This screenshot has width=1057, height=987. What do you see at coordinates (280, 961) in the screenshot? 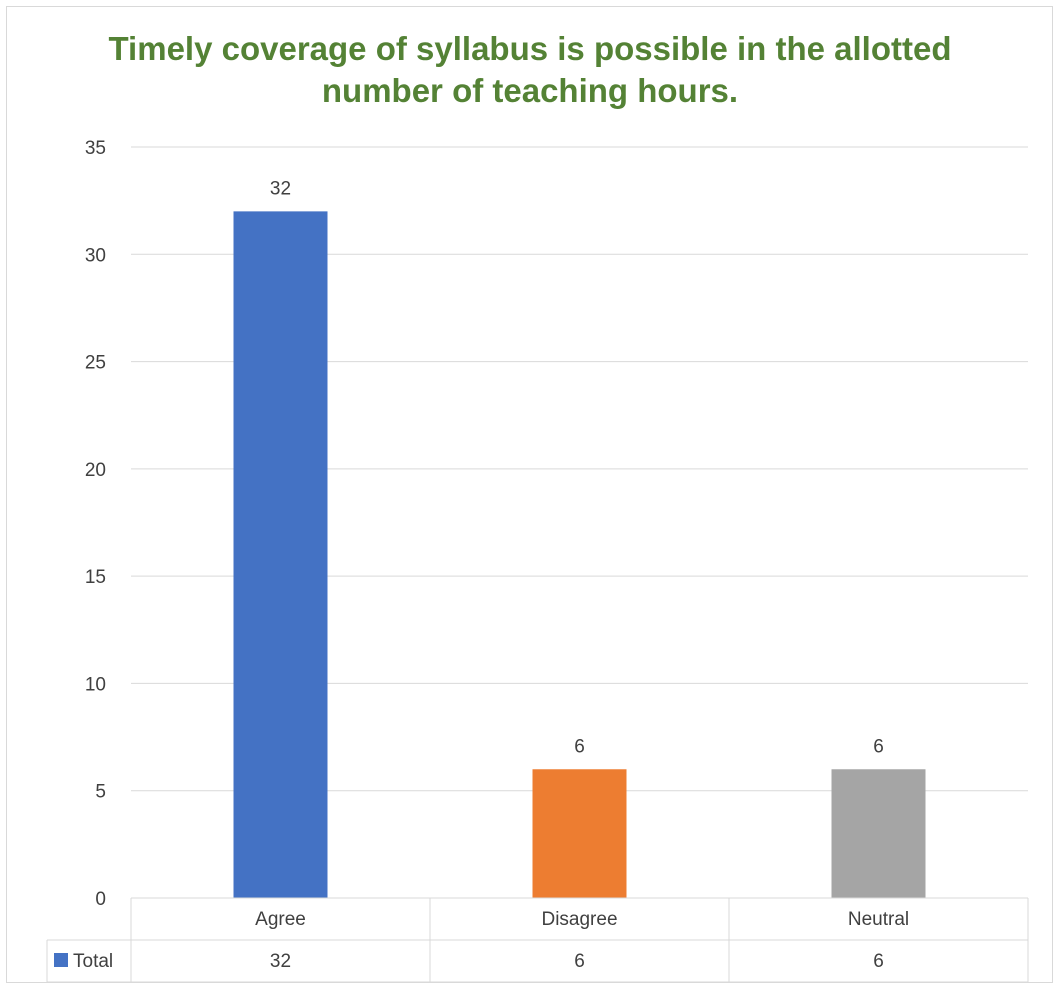
I see `table-value-agree: 32` at bounding box center [280, 961].